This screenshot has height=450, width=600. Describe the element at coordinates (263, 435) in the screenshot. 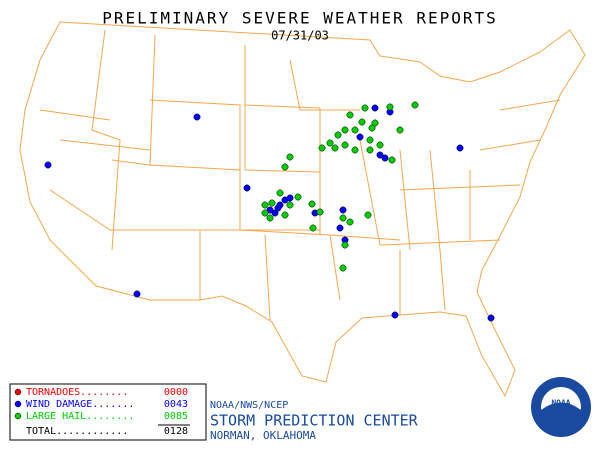

I see `location: NORMAN, OKLAHOMA` at that location.